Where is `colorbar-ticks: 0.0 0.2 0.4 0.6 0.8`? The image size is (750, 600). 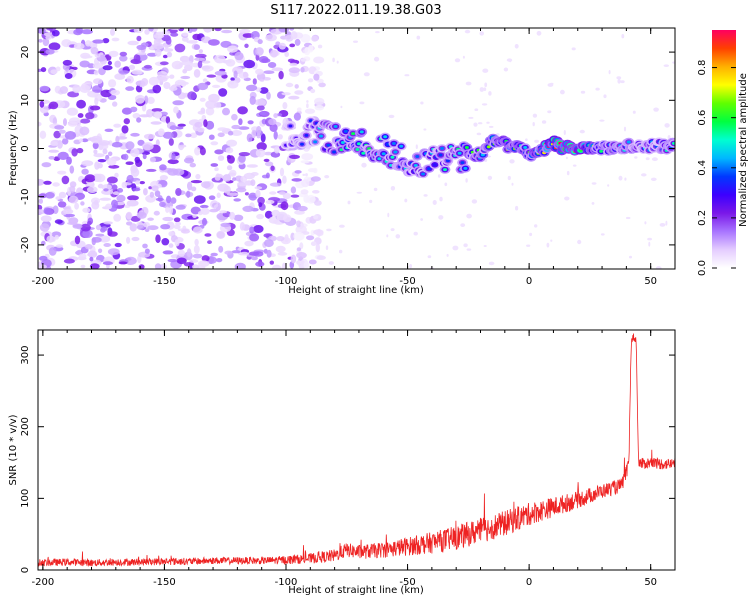 colorbar-ticks: 0.0 0.2 0.4 0.6 0.8 is located at coordinates (716, 168).